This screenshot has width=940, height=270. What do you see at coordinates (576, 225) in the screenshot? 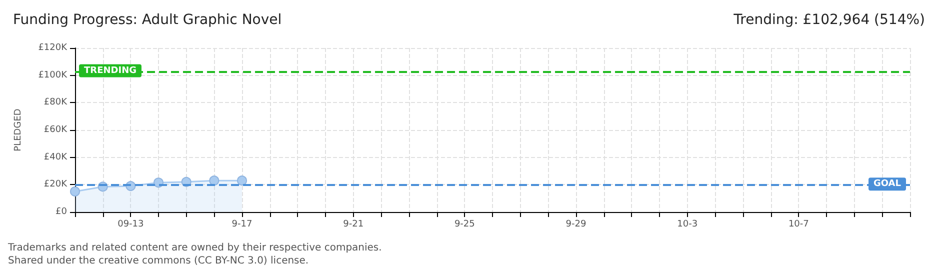
I see `x-tick-label: 9-29` at bounding box center [576, 225].